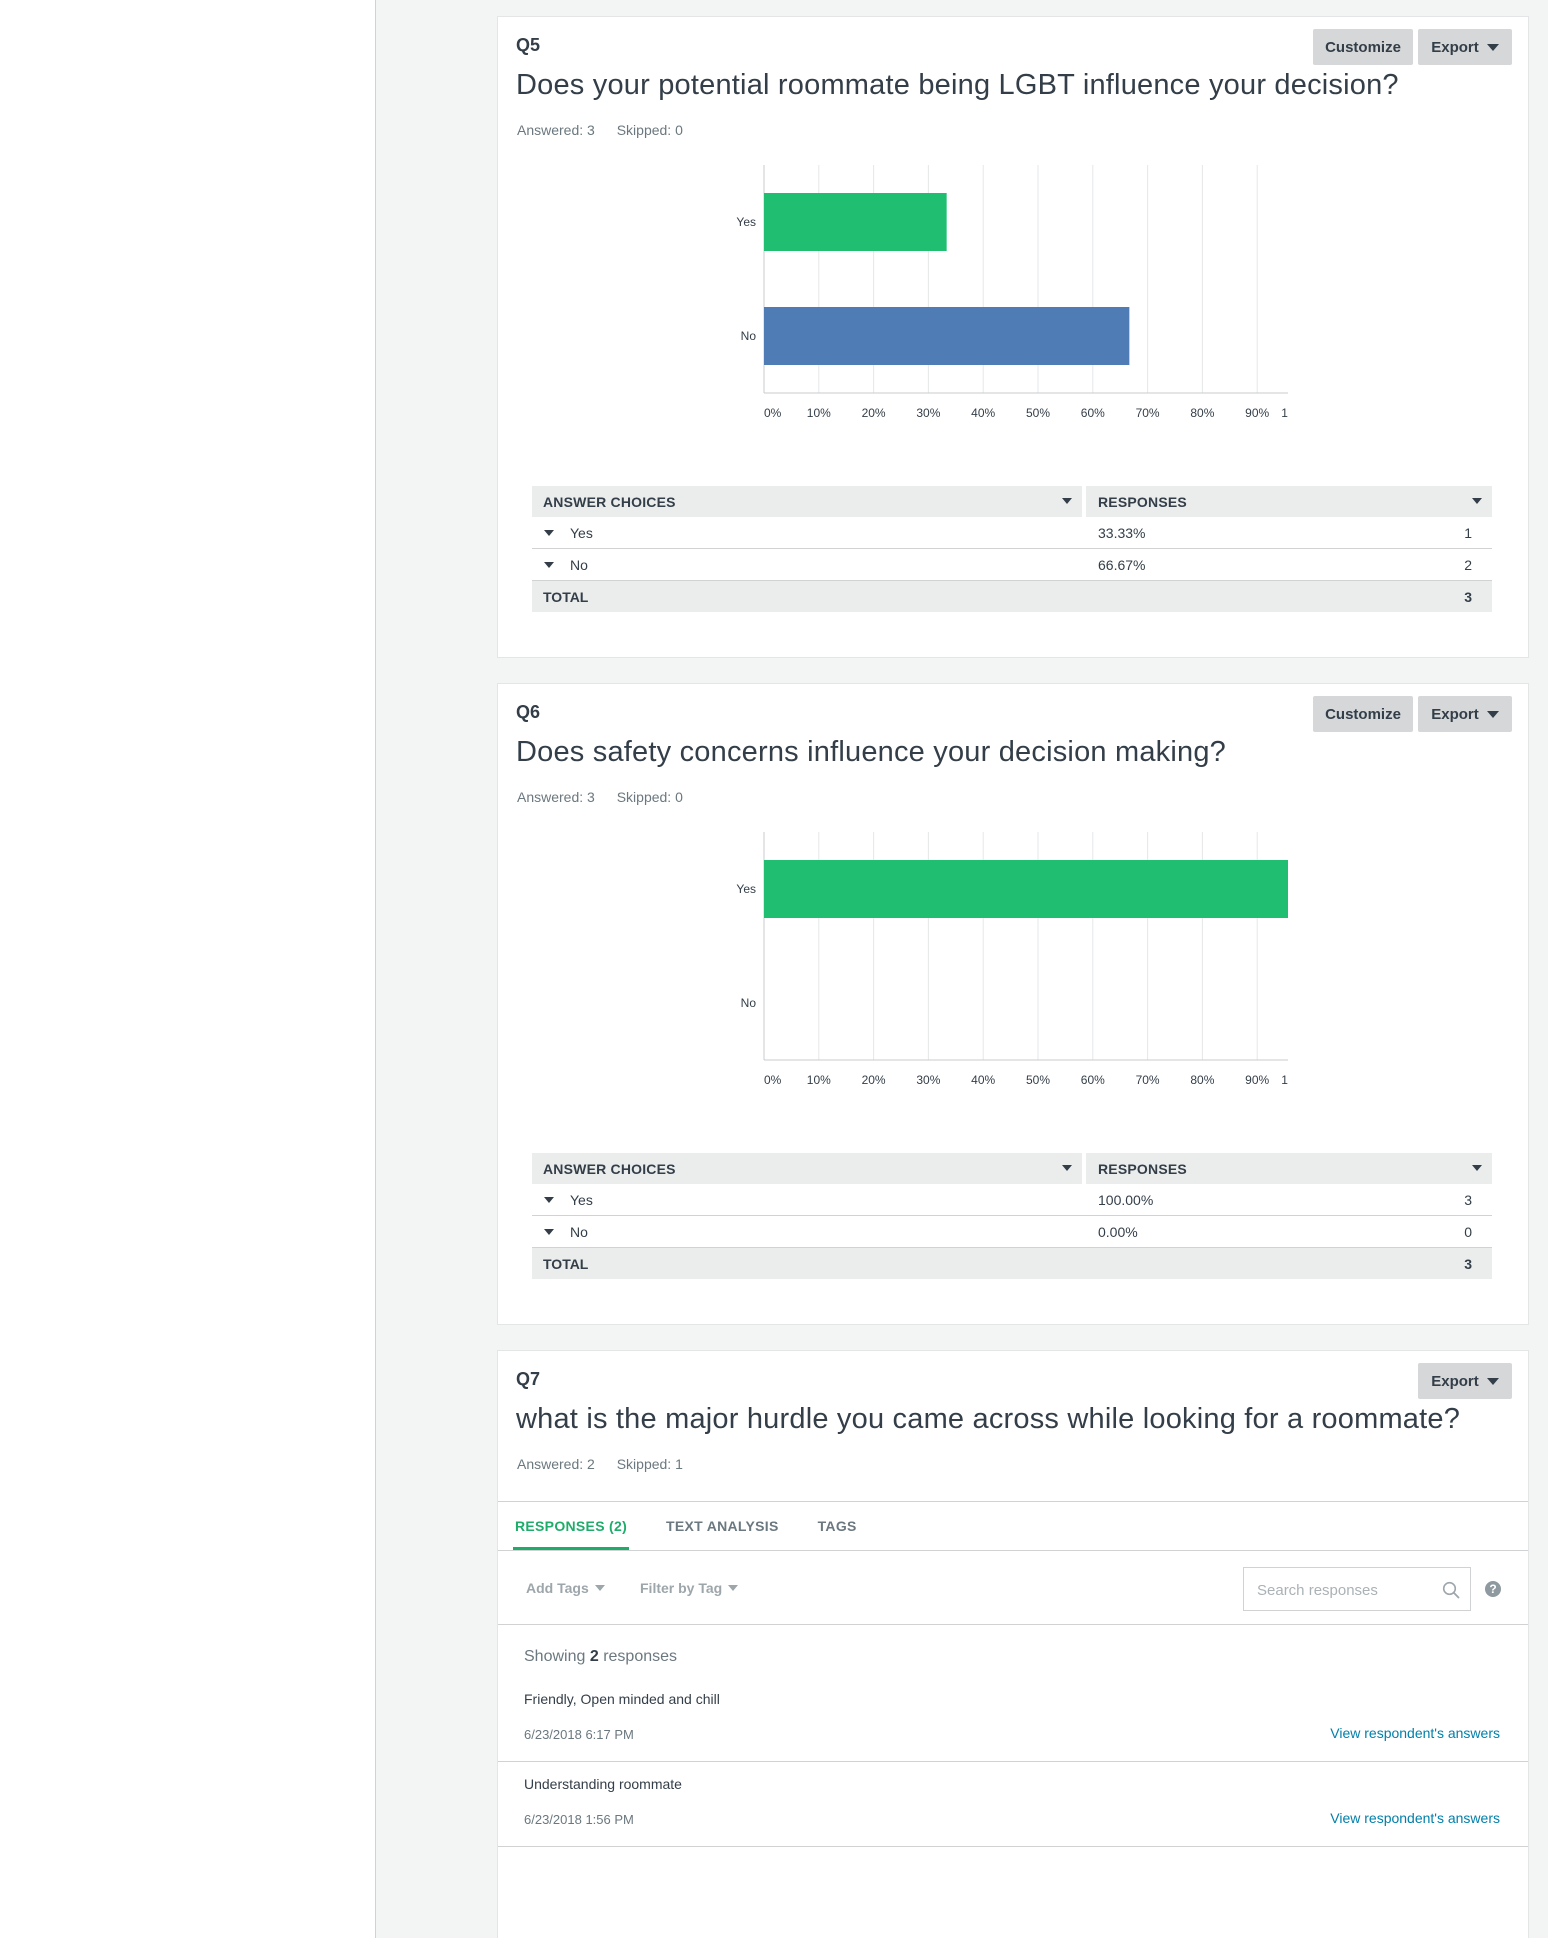 The width and height of the screenshot is (1548, 1938). What do you see at coordinates (947, 336) in the screenshot?
I see `bar-no` at bounding box center [947, 336].